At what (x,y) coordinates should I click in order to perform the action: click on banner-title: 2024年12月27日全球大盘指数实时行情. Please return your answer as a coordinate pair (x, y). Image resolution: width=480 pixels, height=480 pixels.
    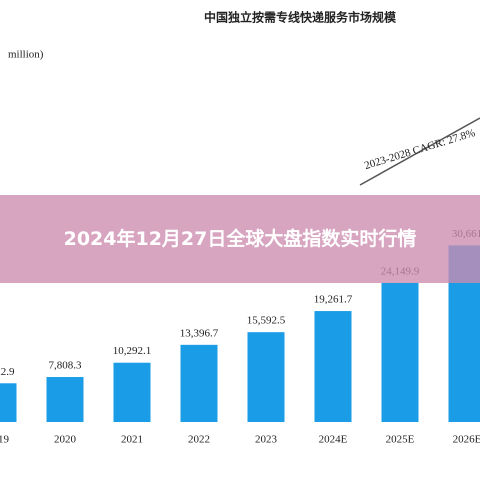
    Looking at the image, I should click on (240, 239).